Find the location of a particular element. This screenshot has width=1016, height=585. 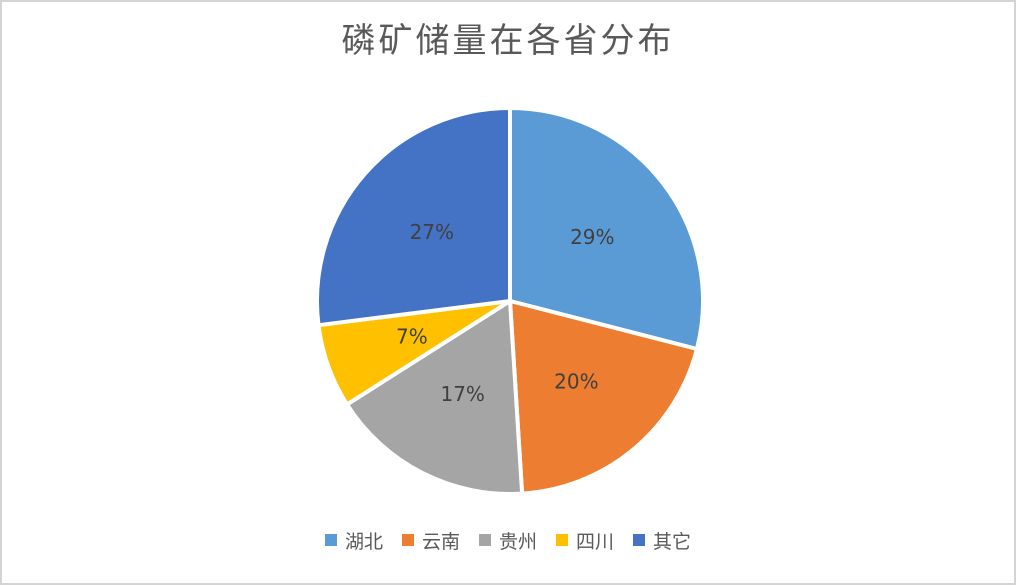

legend-label: 贵州 is located at coordinates (517, 542).